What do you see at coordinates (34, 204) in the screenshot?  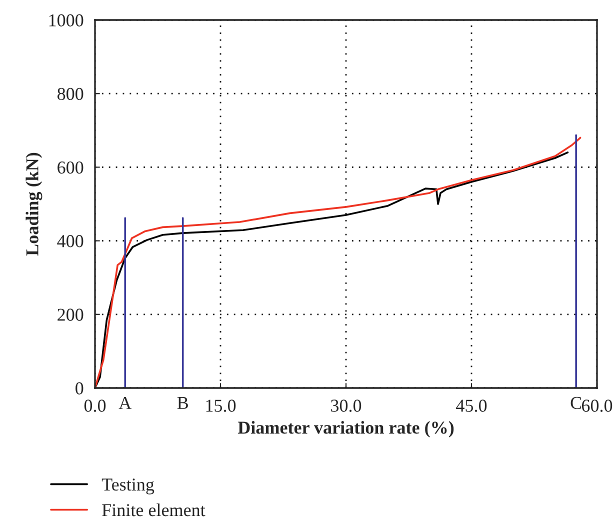 I see `y-axis-title: Loading (kN)` at bounding box center [34, 204].